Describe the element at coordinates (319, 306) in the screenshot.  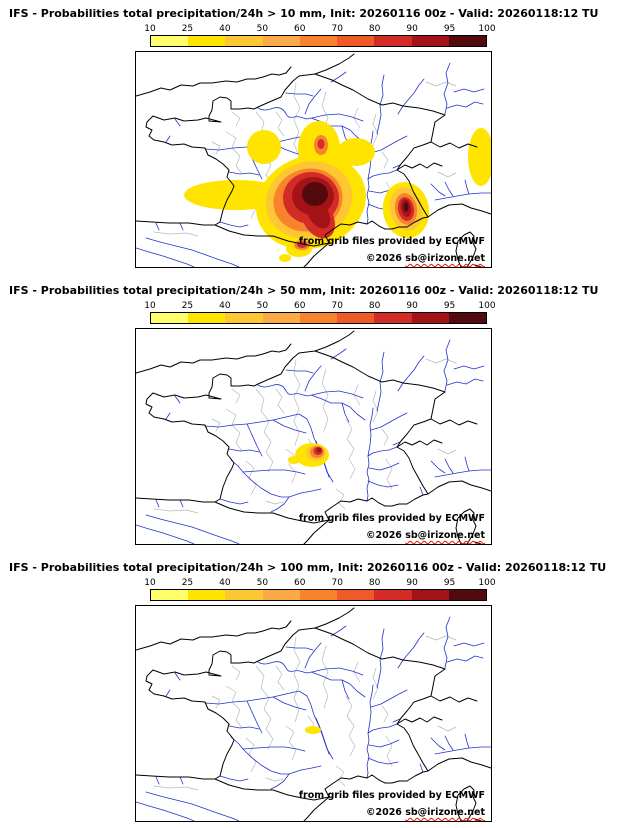
I see `colorbar-labels: 10 25 40 50 60 70 80 90 95 100` at that location.